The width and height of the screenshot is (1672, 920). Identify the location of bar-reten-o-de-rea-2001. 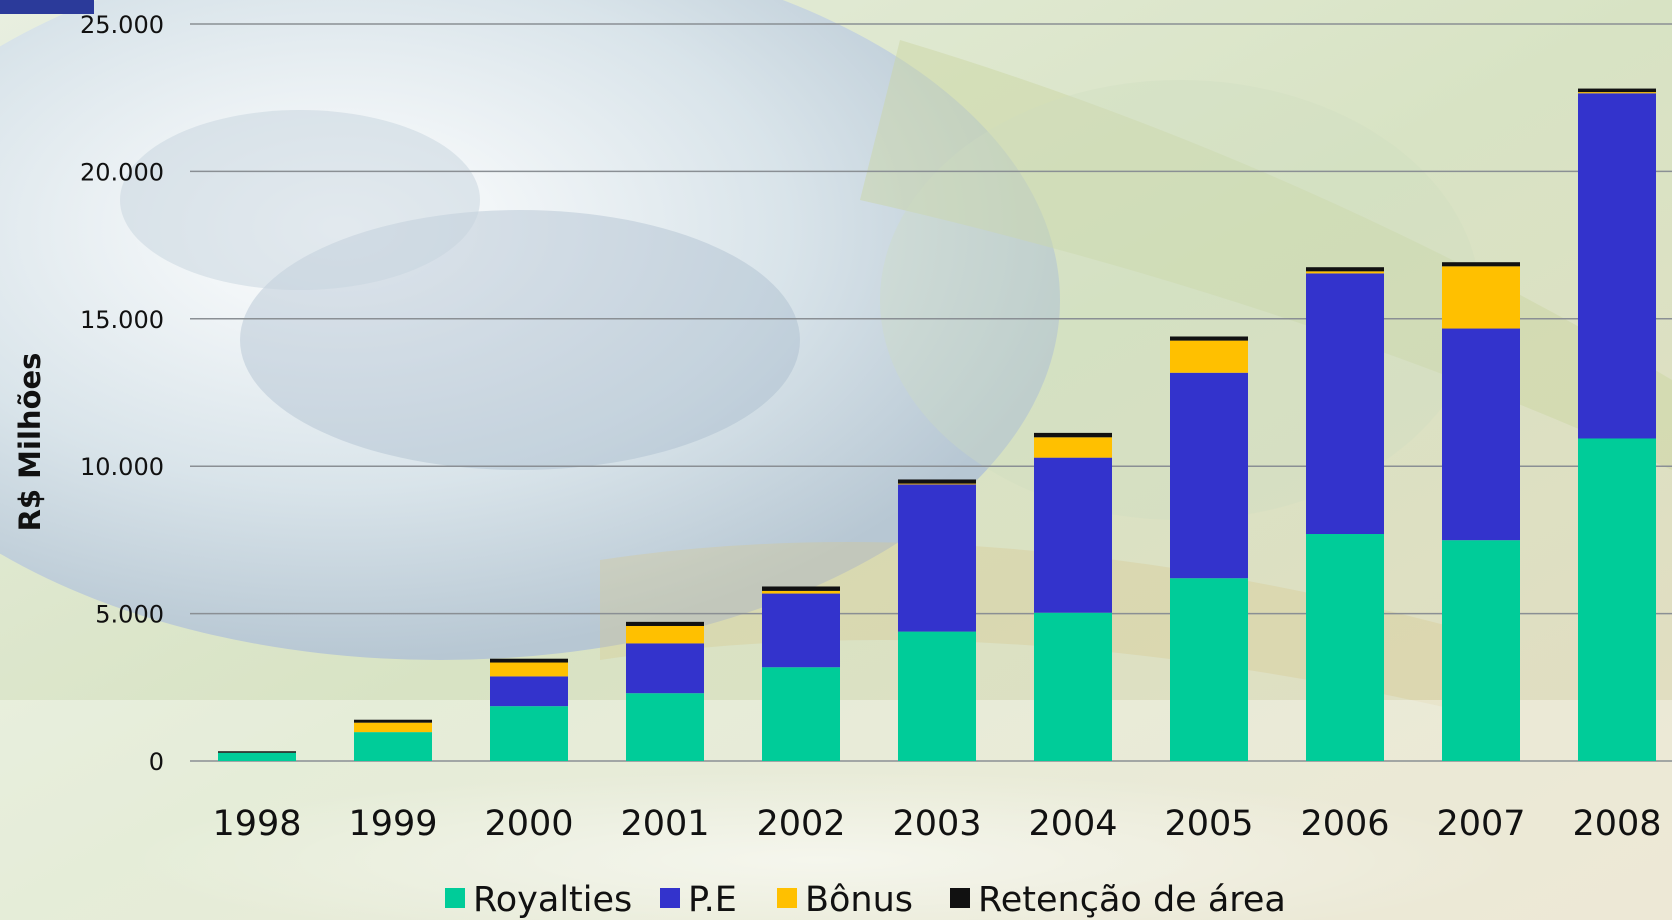
(665, 623).